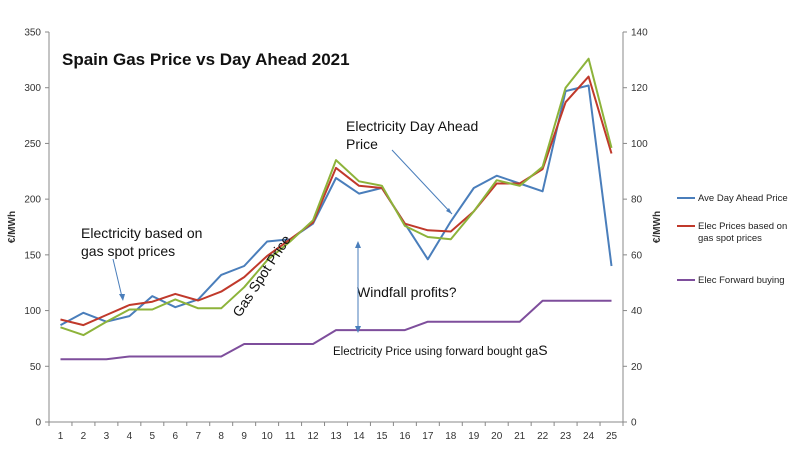 This screenshot has height=453, width=791. I want to click on x-tick-label: 1, so click(61, 436).